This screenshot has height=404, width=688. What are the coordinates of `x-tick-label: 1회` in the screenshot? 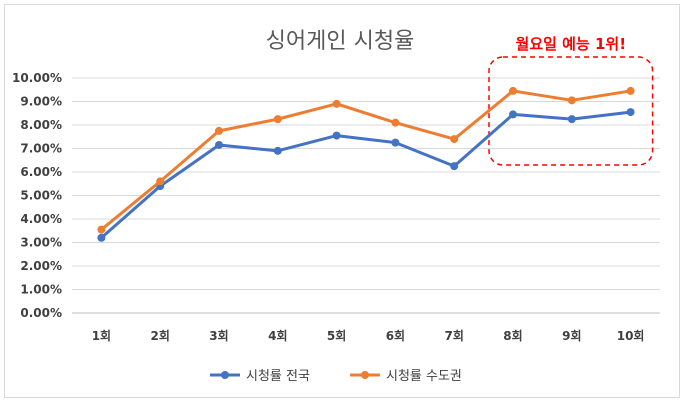 It's located at (101, 335).